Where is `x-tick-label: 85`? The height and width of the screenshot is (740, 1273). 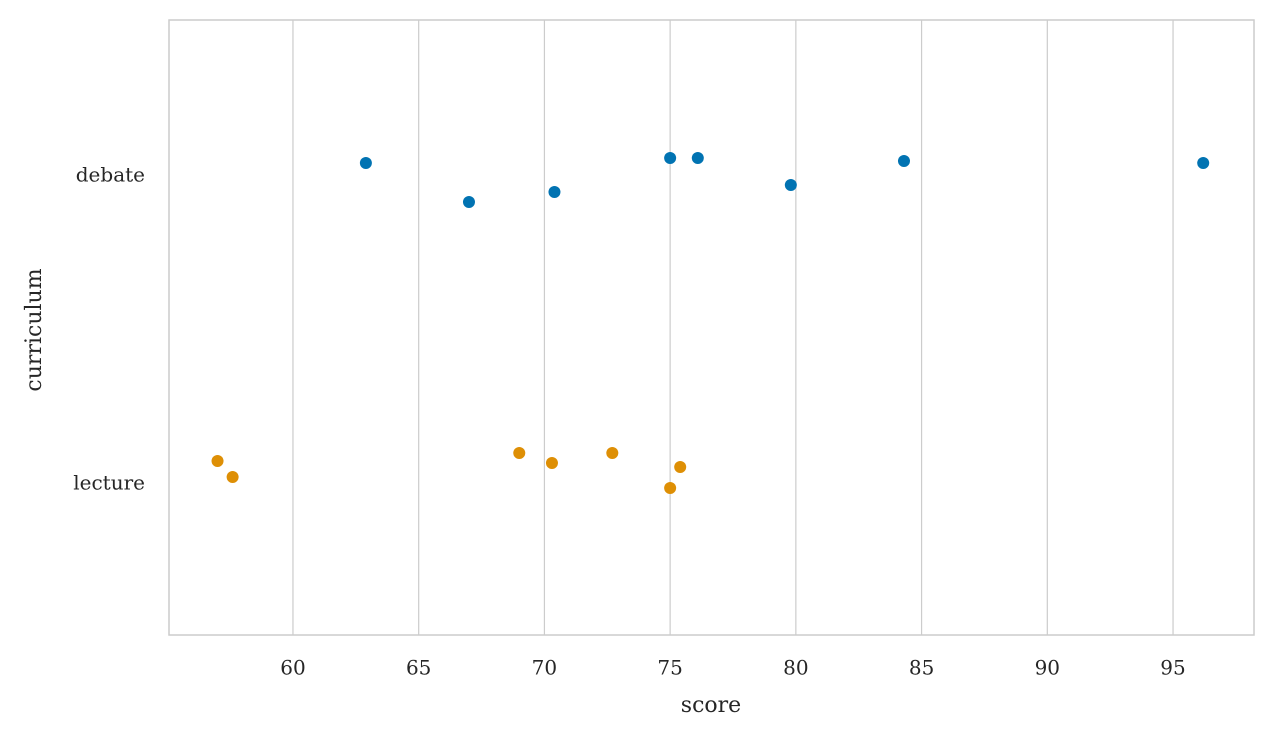
x-tick-label: 85 is located at coordinates (921, 668).